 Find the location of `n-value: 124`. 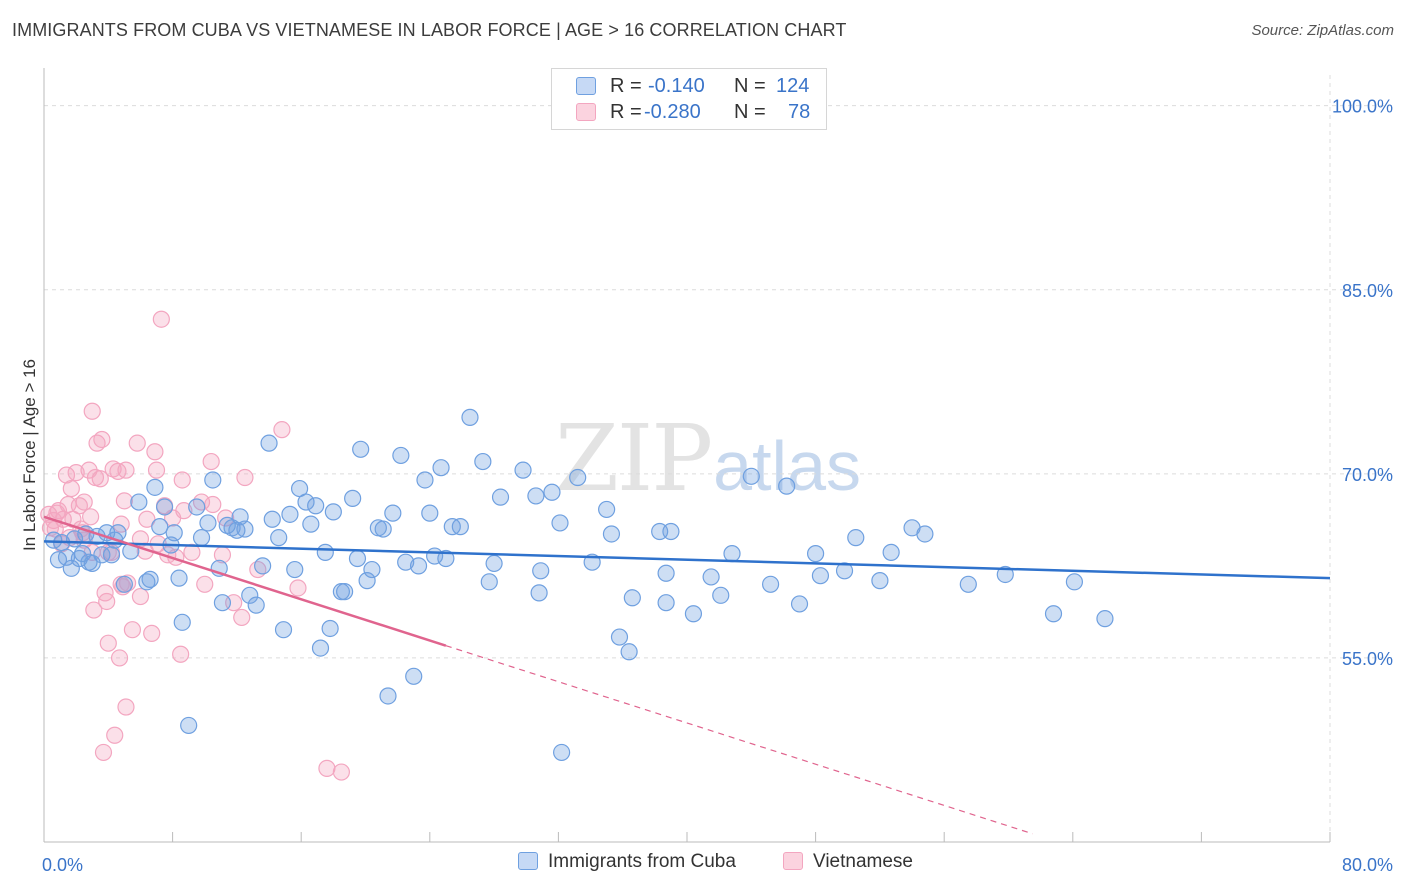

n-value: 124 is located at coordinates (793, 86).